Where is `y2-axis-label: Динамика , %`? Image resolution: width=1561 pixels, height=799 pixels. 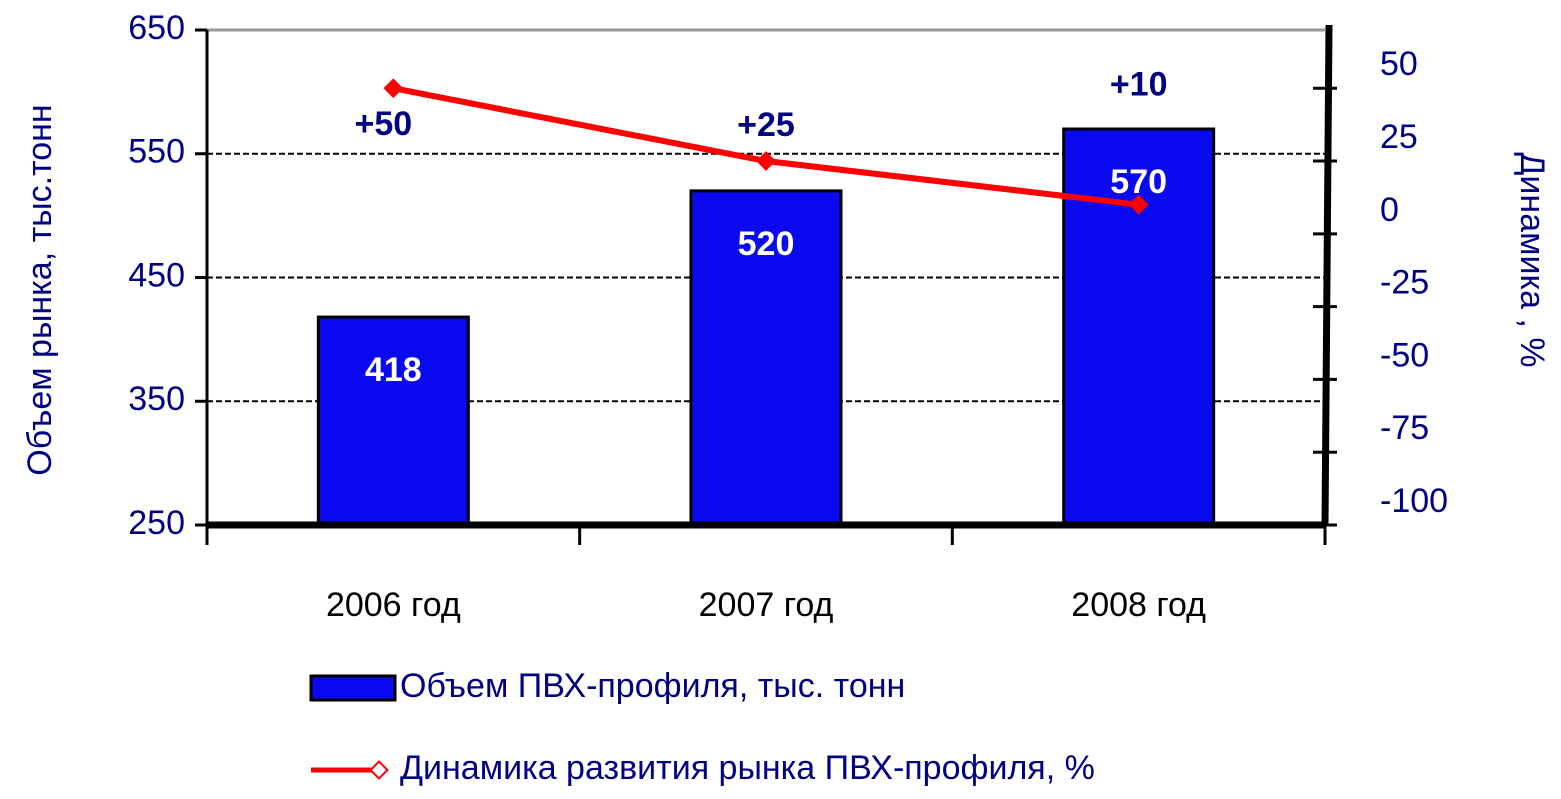 y2-axis-label: Динамика , % is located at coordinates (1532, 259).